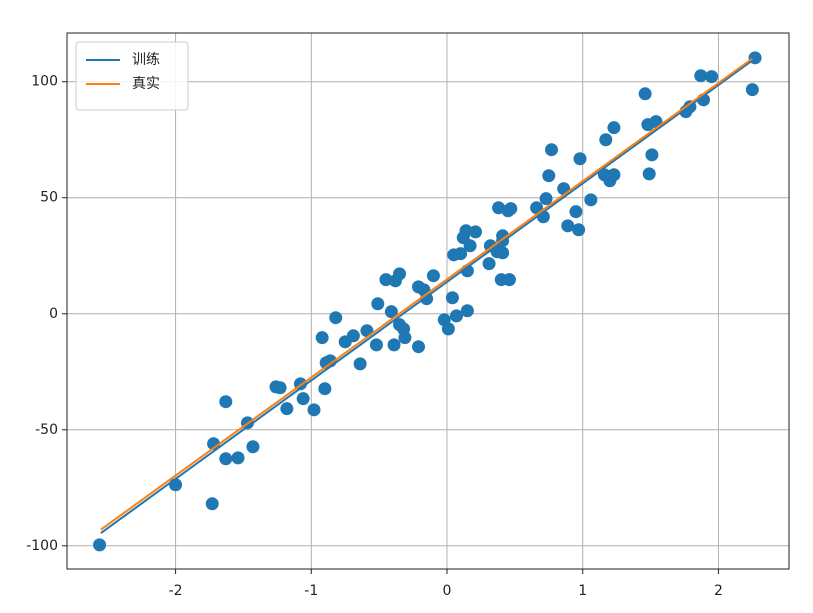  What do you see at coordinates (44, 82) in the screenshot?
I see `y-tick-label: 100` at bounding box center [44, 82].